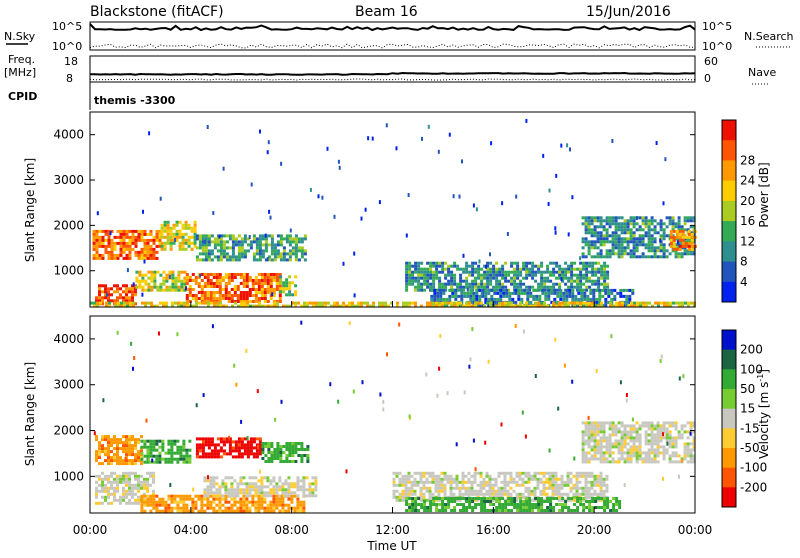 The width and height of the screenshot is (800, 558). What do you see at coordinates (30, 210) in the screenshot?
I see `power-ylabel: Slant Range [km]` at bounding box center [30, 210].